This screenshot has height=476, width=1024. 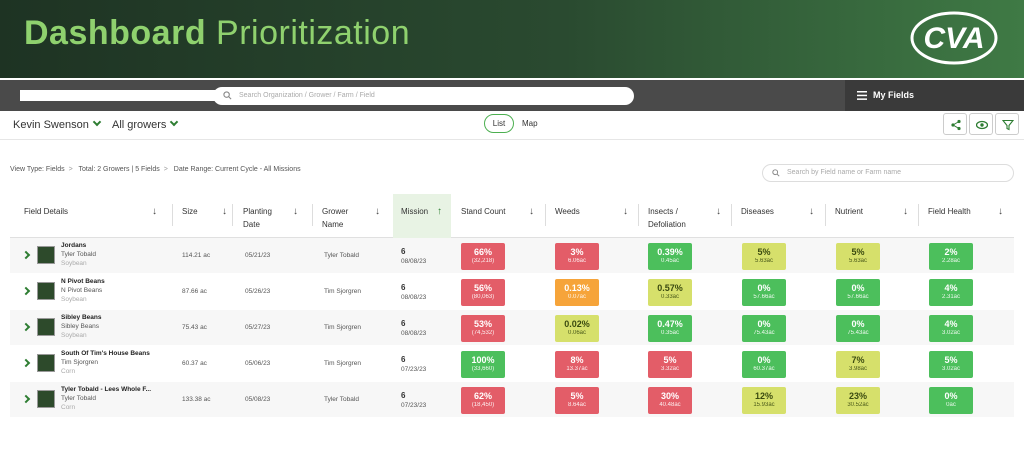 I want to click on diseases-badge: 0% 60.37ac, so click(x=764, y=364).